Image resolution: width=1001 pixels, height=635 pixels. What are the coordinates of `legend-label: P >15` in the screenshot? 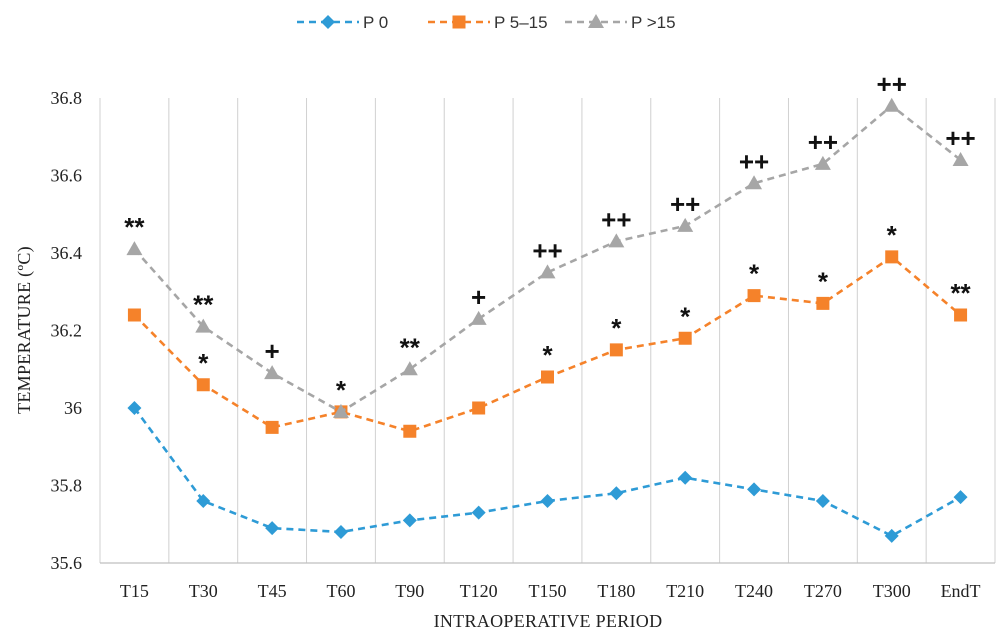 It's located at (653, 22).